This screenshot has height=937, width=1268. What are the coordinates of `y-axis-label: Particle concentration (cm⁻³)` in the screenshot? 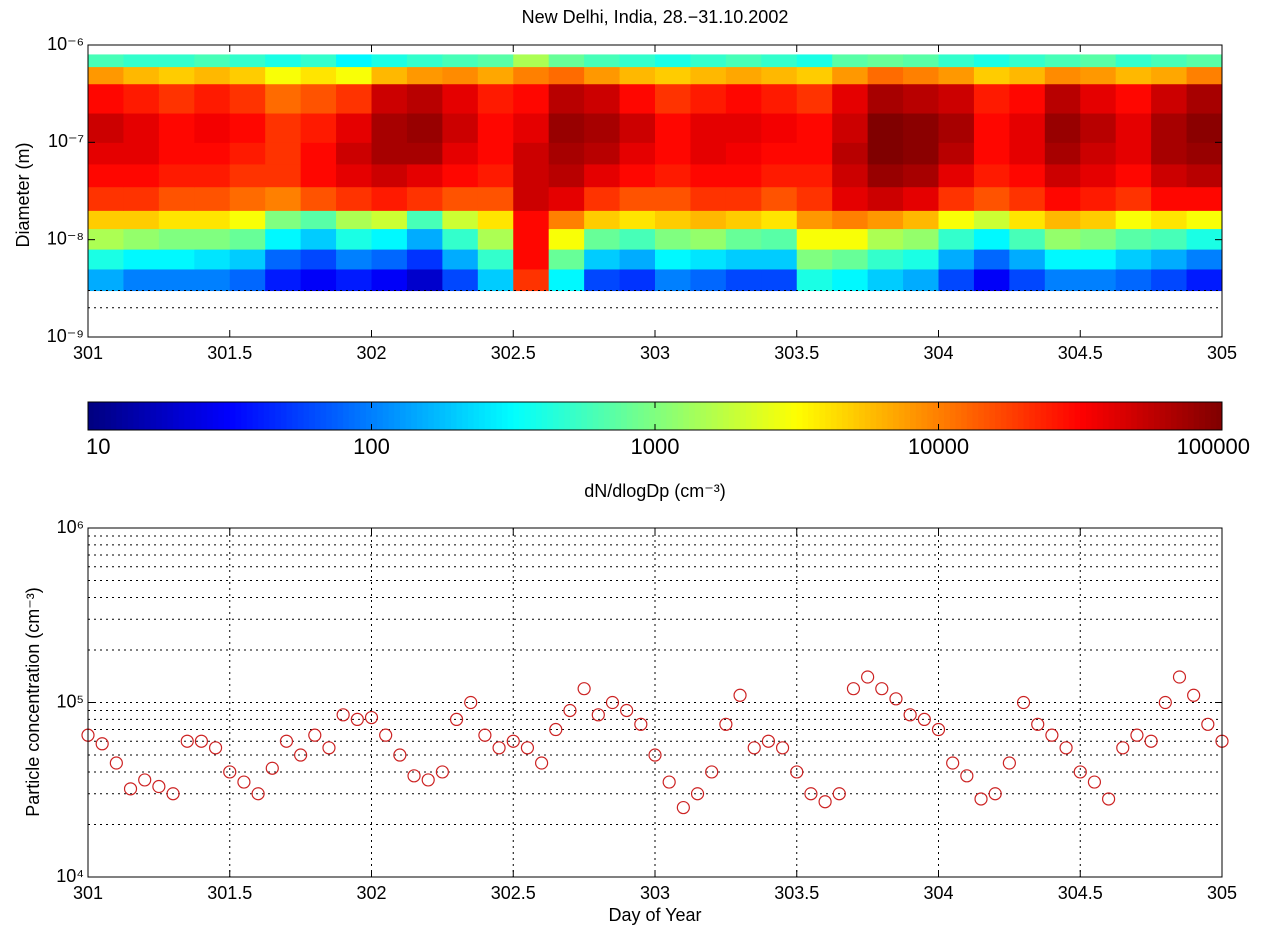 It's located at (33, 702).